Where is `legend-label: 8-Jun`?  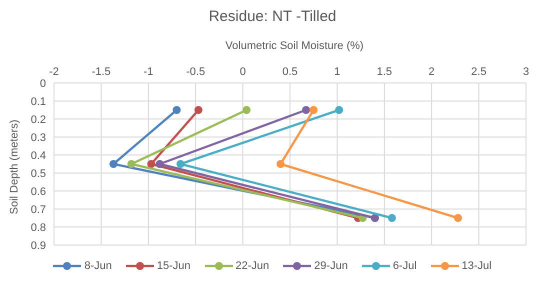 legend-label: 8-Jun is located at coordinates (98, 266).